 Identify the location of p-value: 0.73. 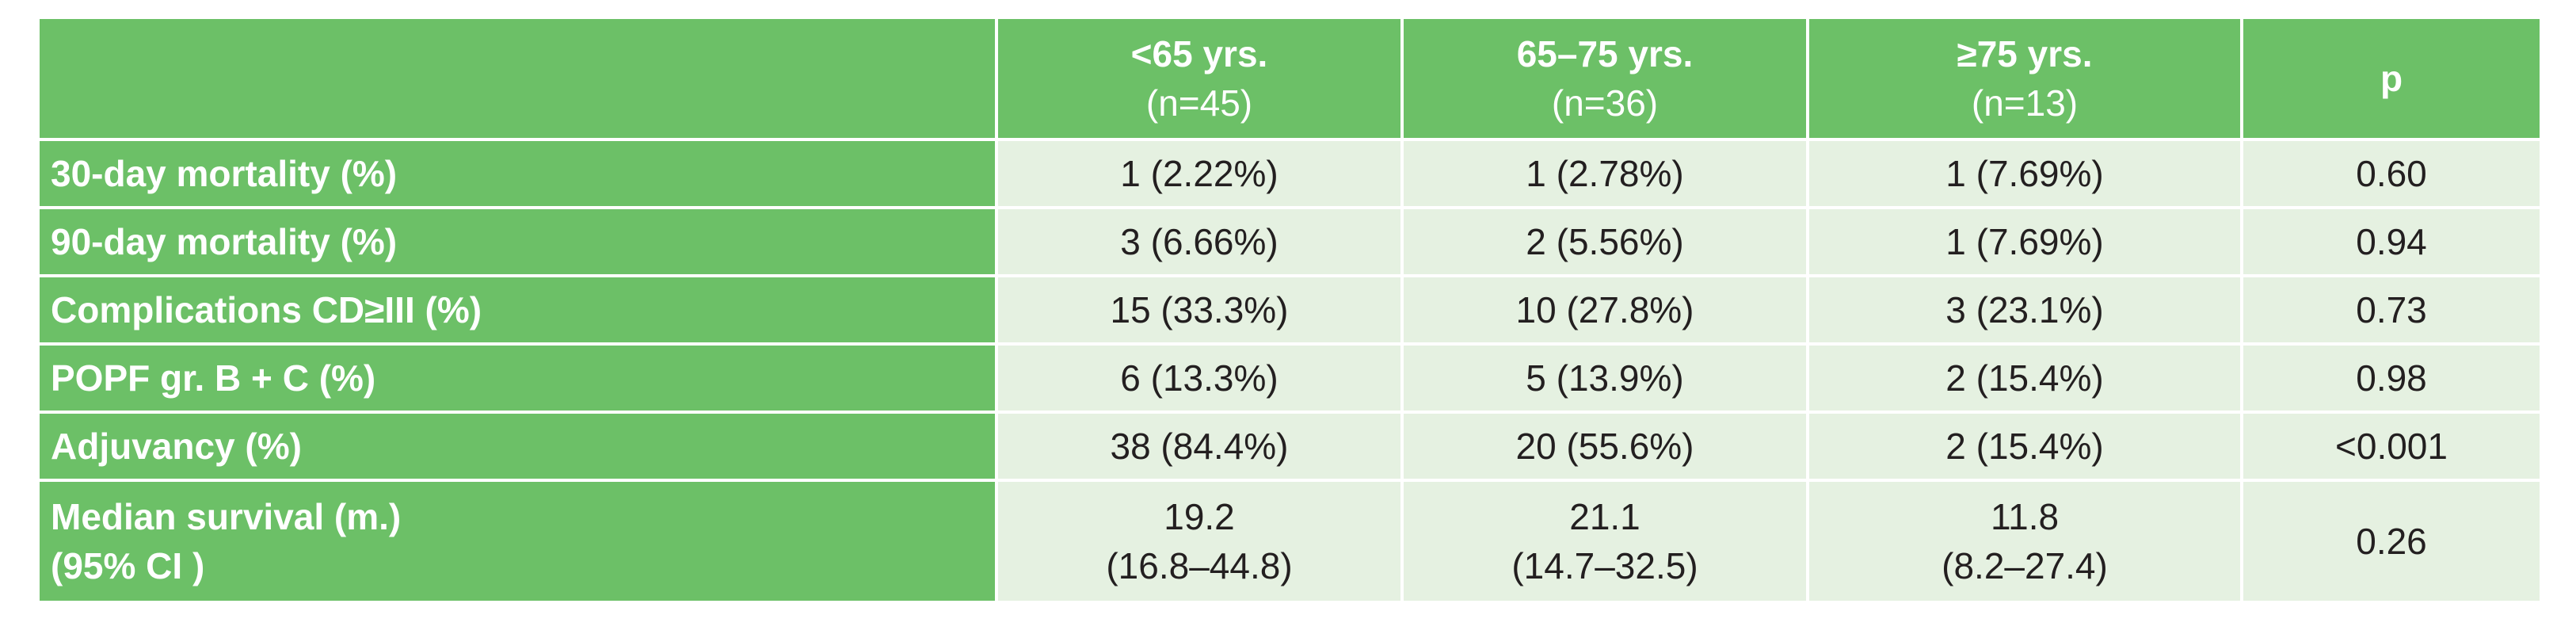
(2391, 309).